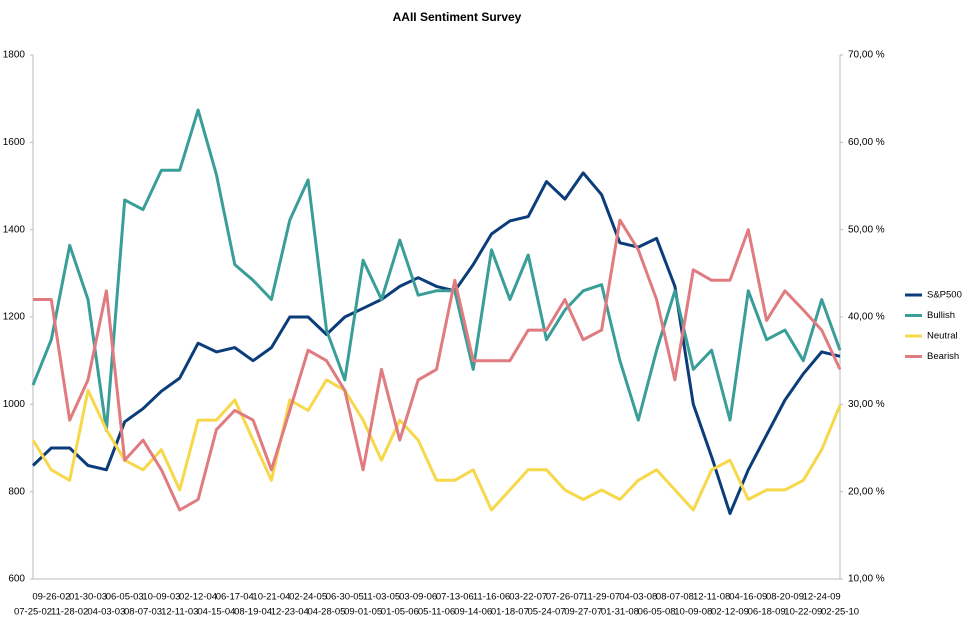 Image resolution: width=964 pixels, height=625 pixels. What do you see at coordinates (290, 612) in the screenshot?
I see `x-tick-label: 12-23-04` at bounding box center [290, 612].